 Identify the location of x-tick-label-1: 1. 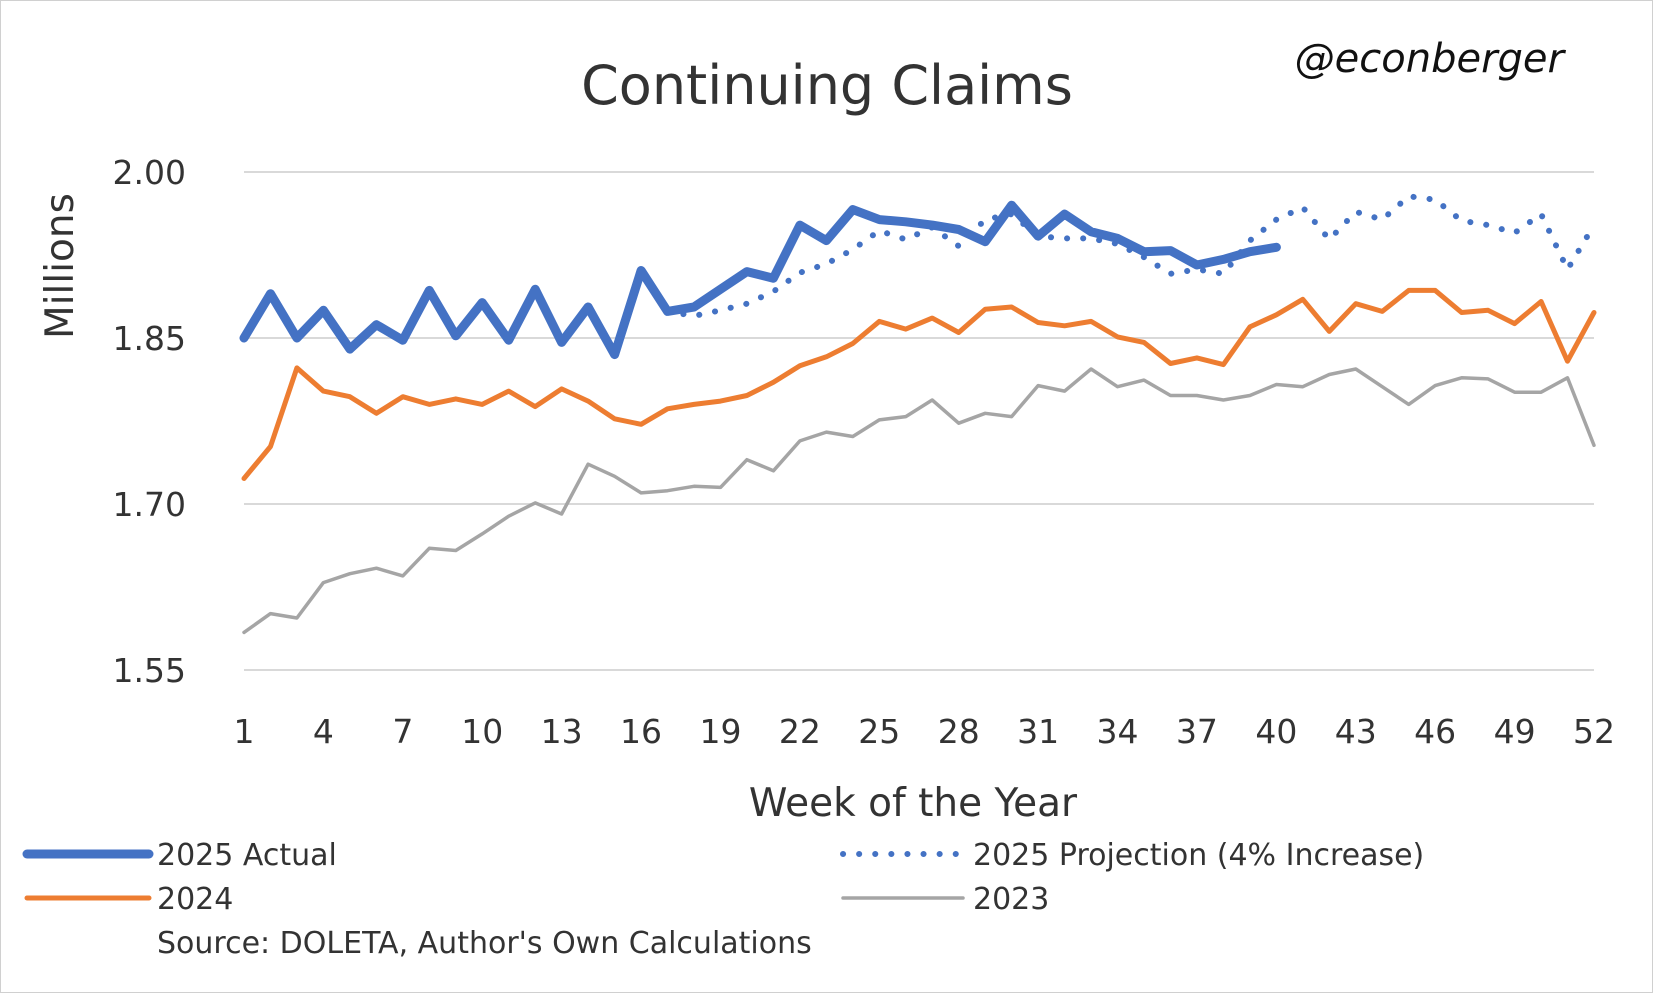
(244, 731).